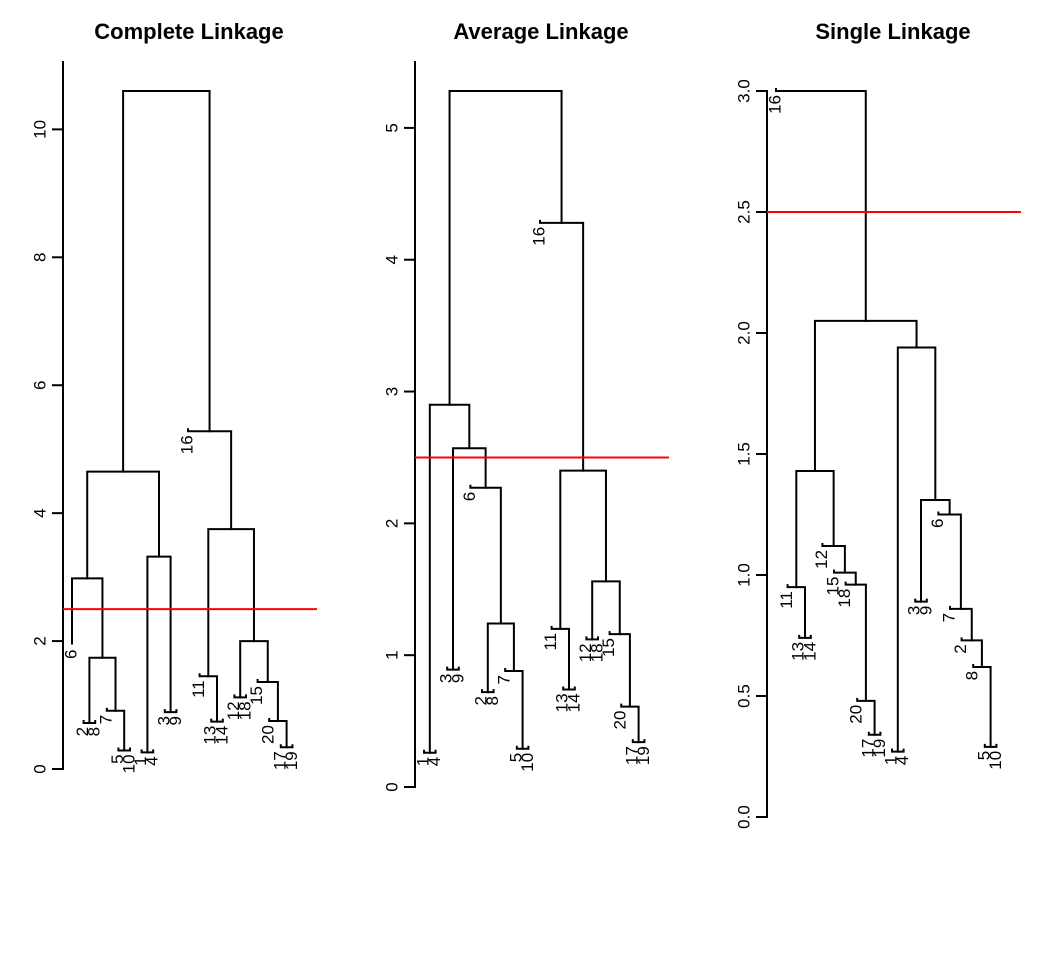 This screenshot has height=960, width=1056. I want to click on single-linkage-title: Single Linkage, so click(892, 31).